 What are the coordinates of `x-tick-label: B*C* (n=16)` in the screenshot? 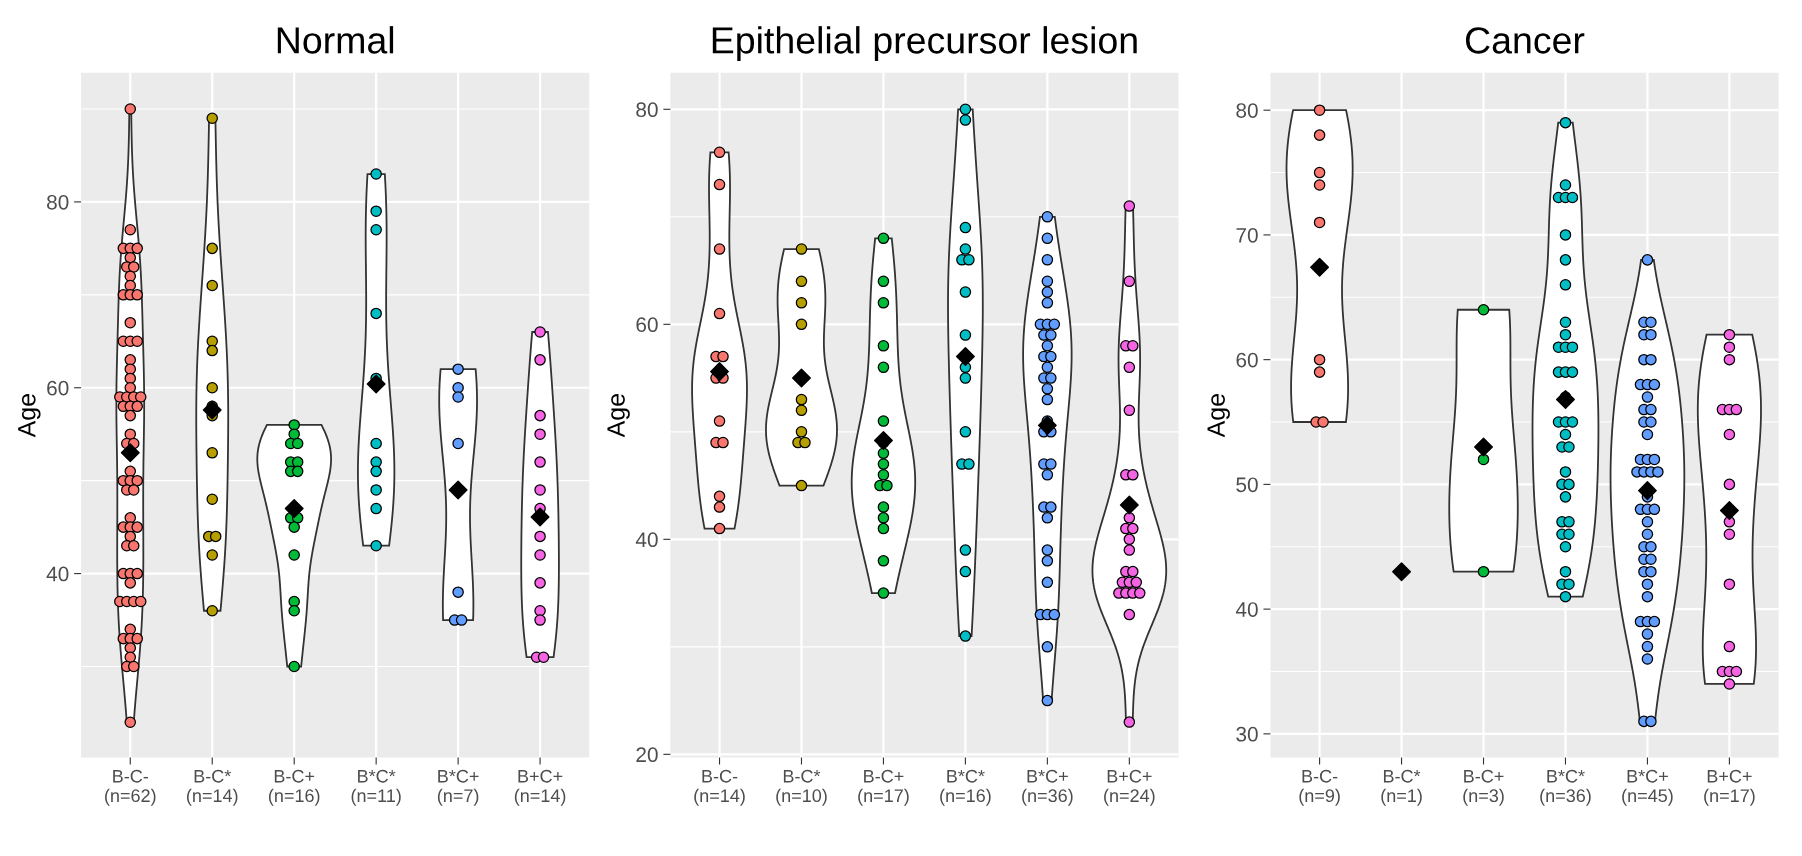 It's located at (965, 787).